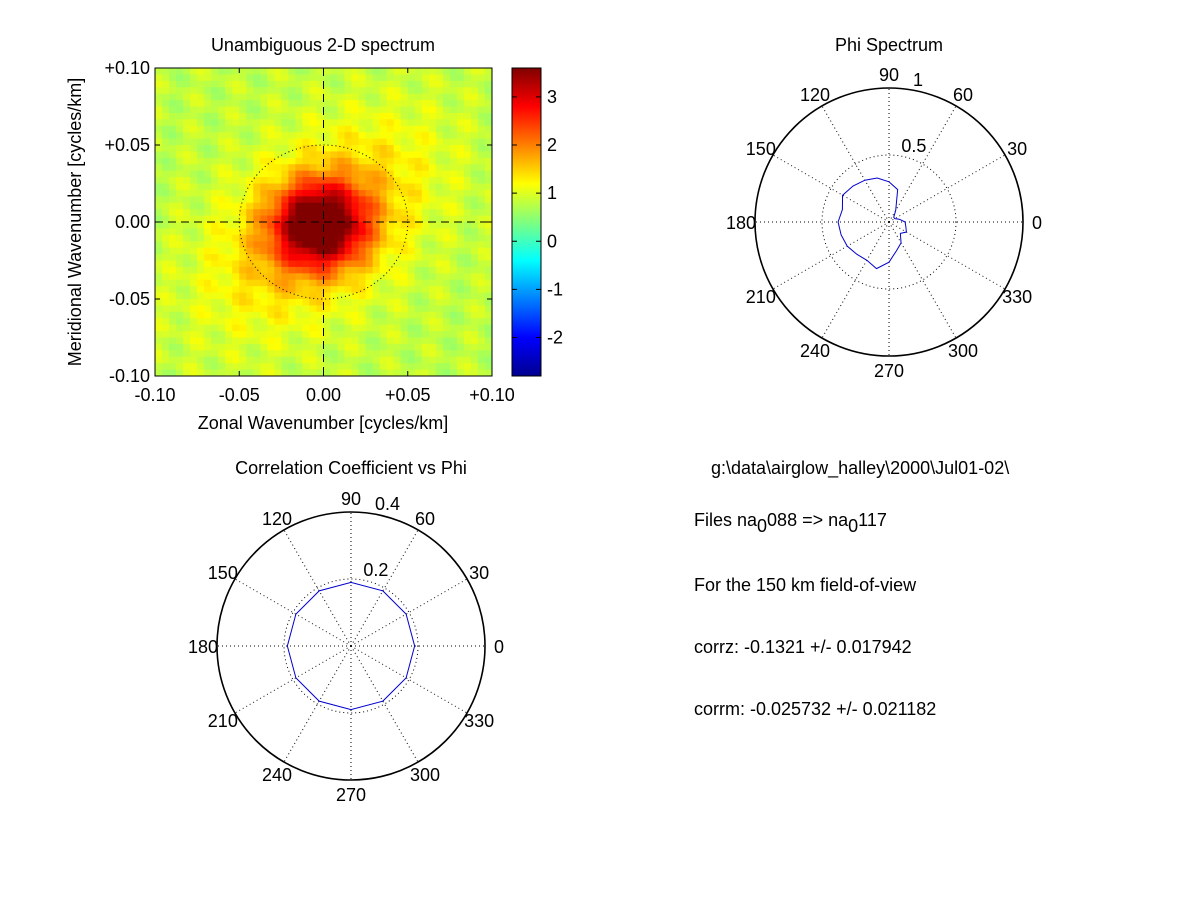 Image resolution: width=1201 pixels, height=900 pixels. I want to click on polar-angle-label: 240, so click(277, 775).